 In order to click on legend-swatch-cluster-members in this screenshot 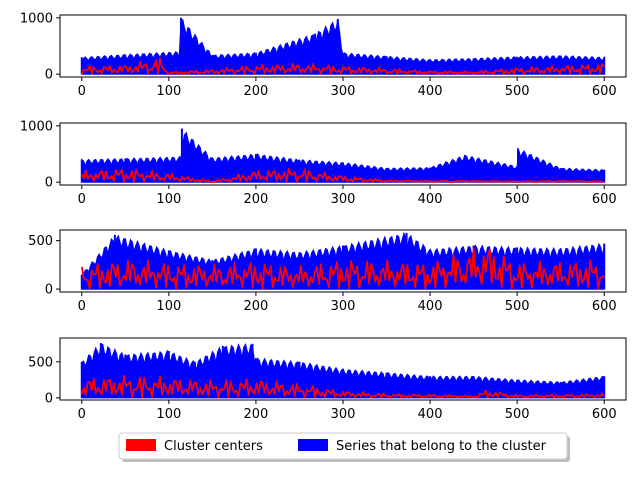, I will do `click(313, 445)`.